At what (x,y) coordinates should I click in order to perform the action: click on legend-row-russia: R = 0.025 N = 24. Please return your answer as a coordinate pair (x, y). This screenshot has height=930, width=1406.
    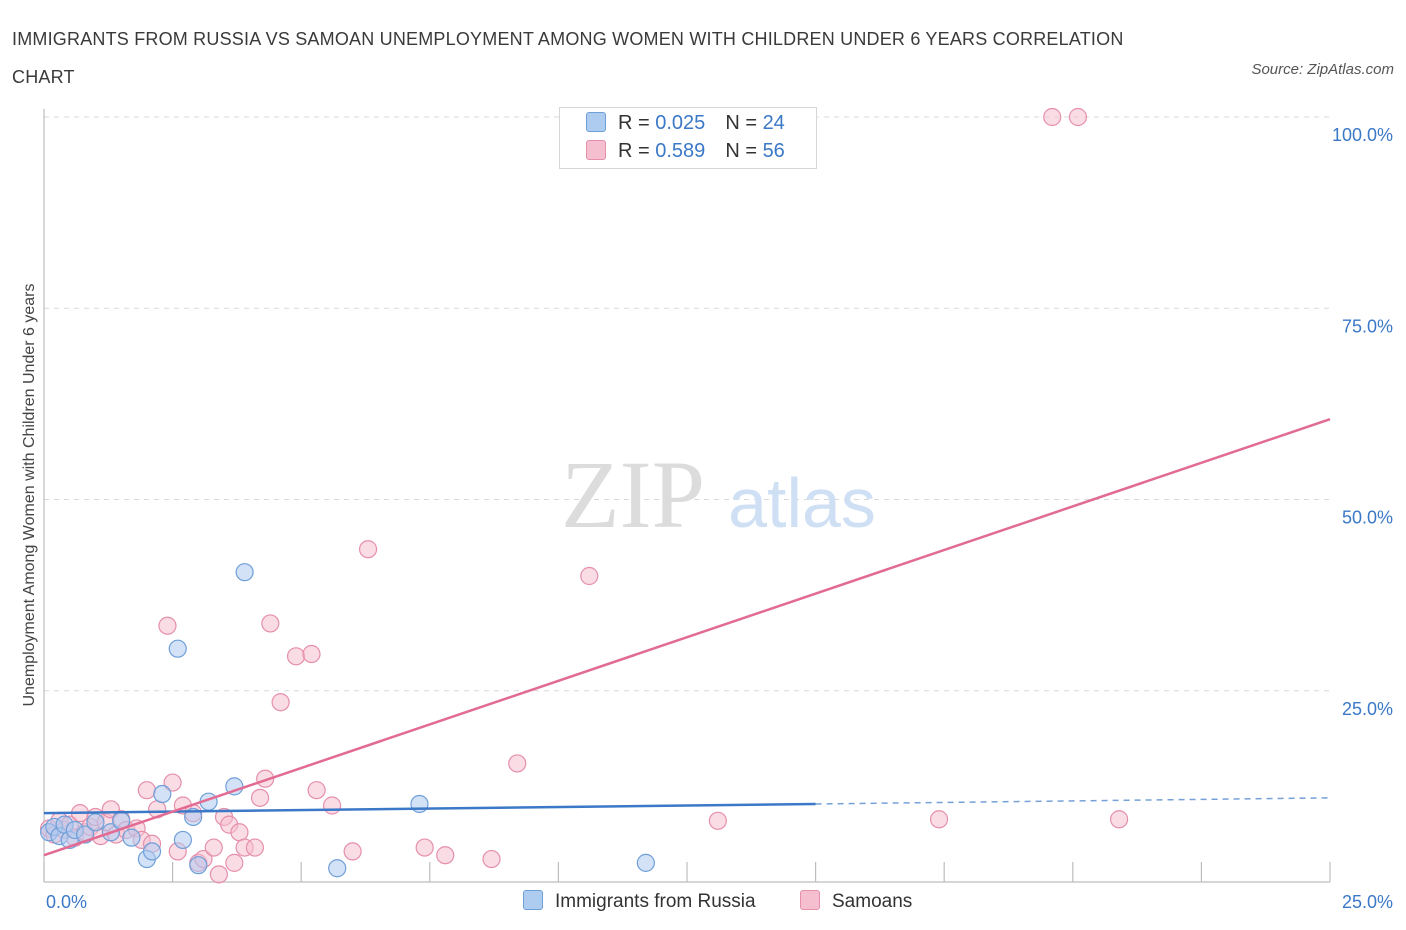
    Looking at the image, I should click on (685, 125).